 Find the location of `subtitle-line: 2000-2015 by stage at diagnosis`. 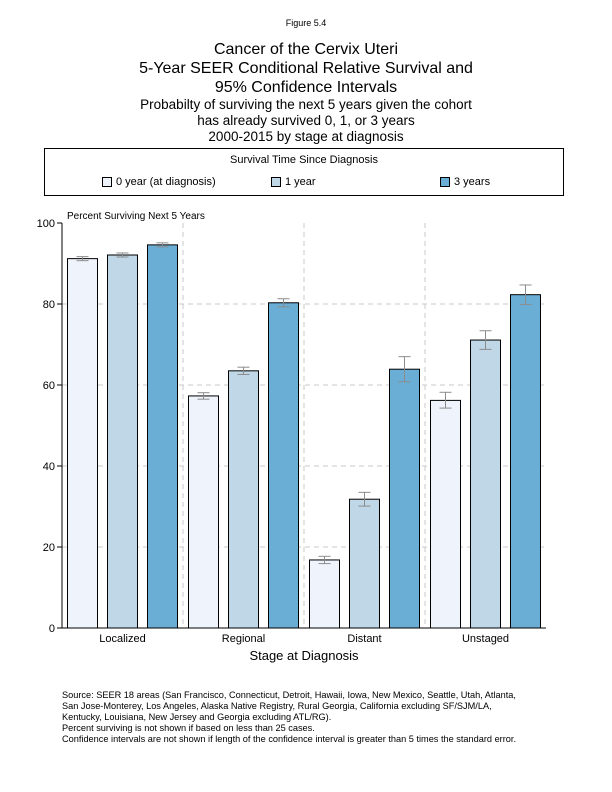

subtitle-line: 2000-2015 by stage at diagnosis is located at coordinates (306, 136).